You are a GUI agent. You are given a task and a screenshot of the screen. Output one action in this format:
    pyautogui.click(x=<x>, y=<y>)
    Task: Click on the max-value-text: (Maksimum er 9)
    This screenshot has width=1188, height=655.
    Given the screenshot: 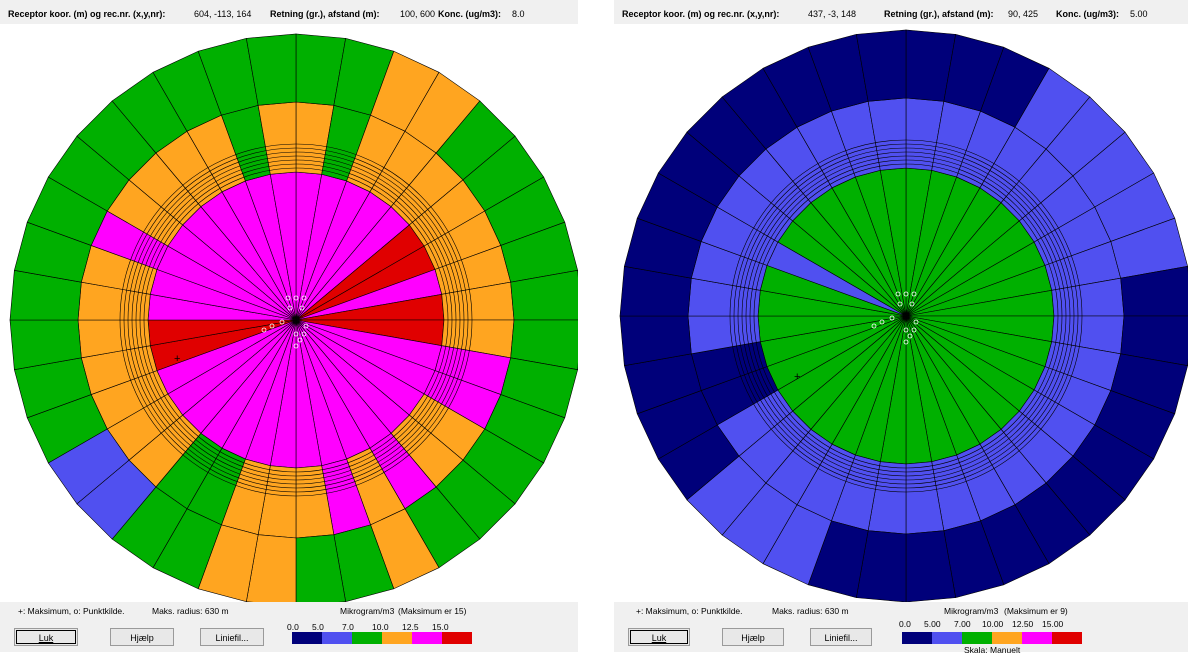 What is the action you would take?
    pyautogui.click(x=1036, y=611)
    